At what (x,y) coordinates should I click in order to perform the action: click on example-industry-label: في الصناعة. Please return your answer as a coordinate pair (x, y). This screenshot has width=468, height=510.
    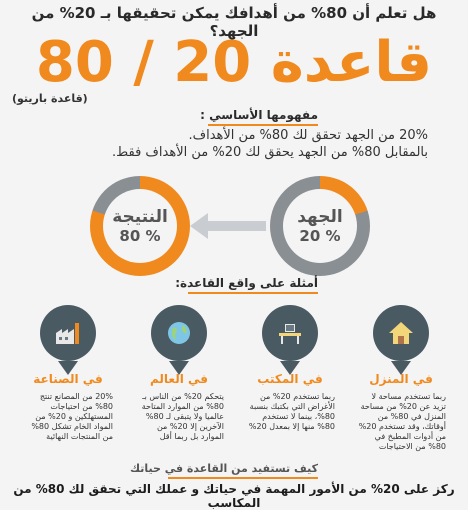
    Looking at the image, I should click on (68, 379).